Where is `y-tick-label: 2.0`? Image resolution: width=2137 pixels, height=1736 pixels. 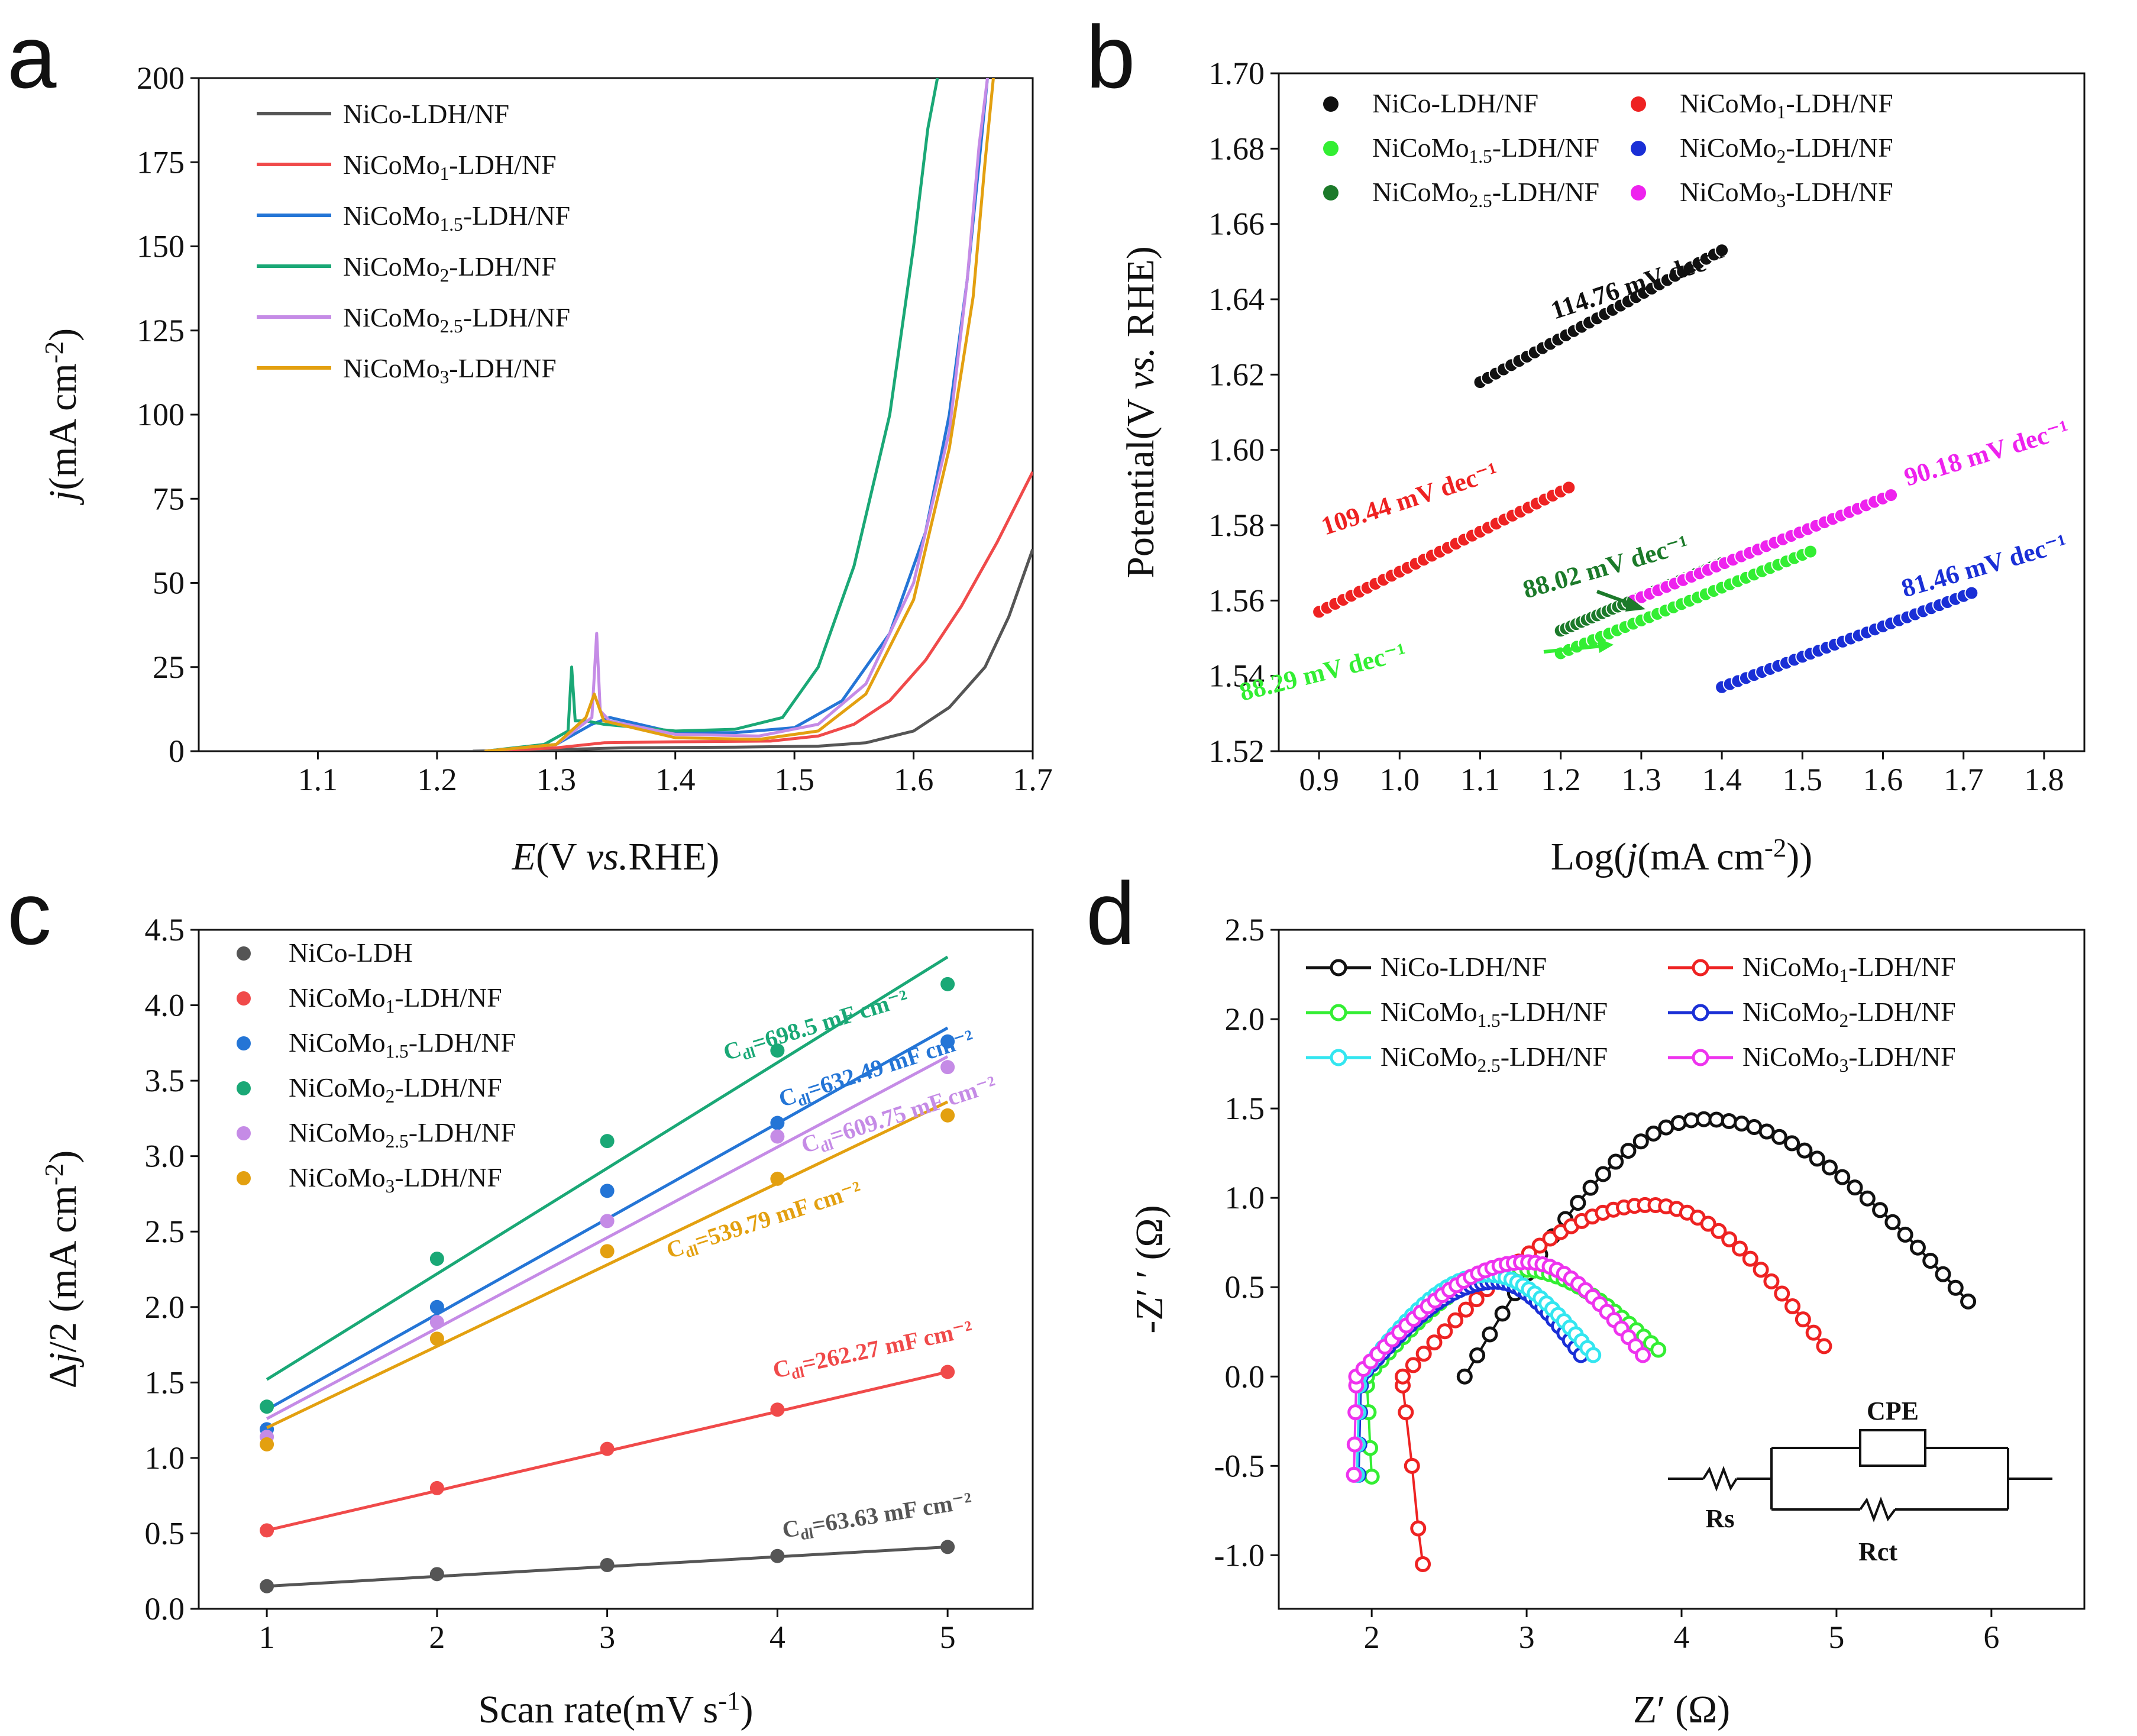 y-tick-label: 2.0 is located at coordinates (1245, 1019).